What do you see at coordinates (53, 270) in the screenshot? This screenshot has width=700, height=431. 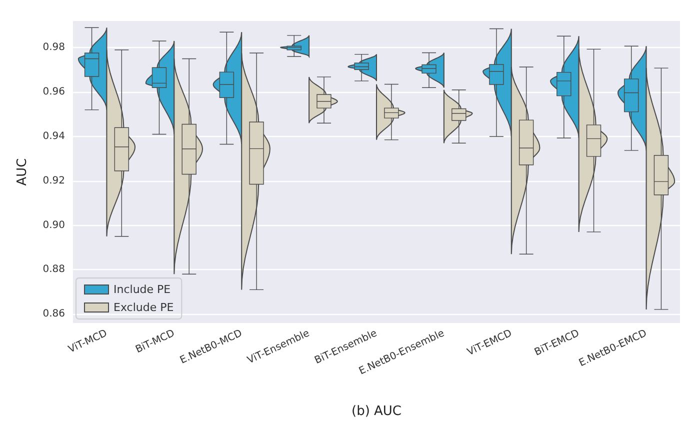 I see `y-tick-label: 0.88` at bounding box center [53, 270].